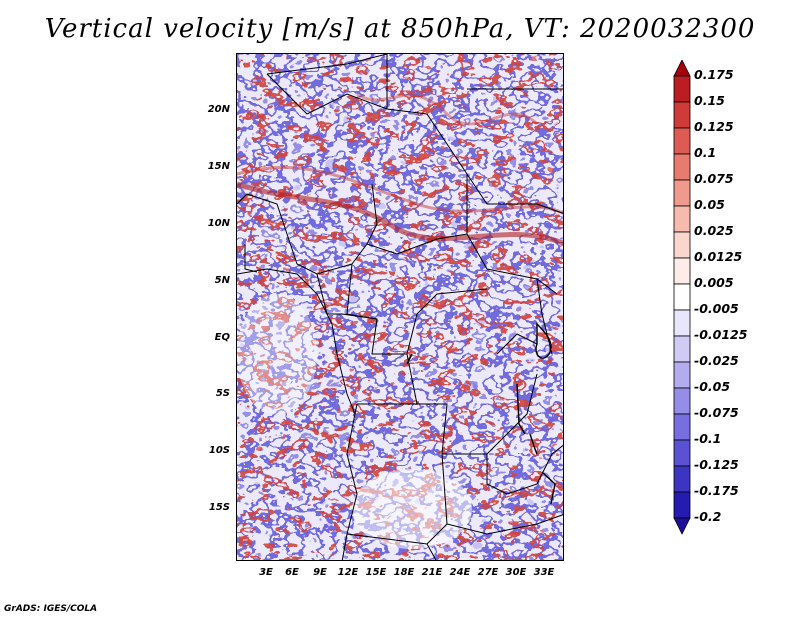  I want to click on colorbar-label: 0.15, so click(709, 100).